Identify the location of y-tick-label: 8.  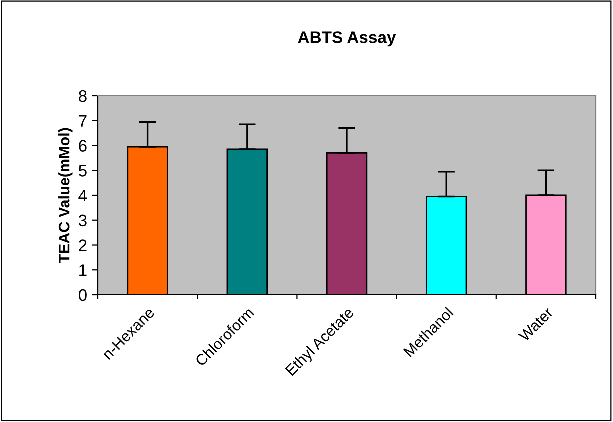
(83, 96).